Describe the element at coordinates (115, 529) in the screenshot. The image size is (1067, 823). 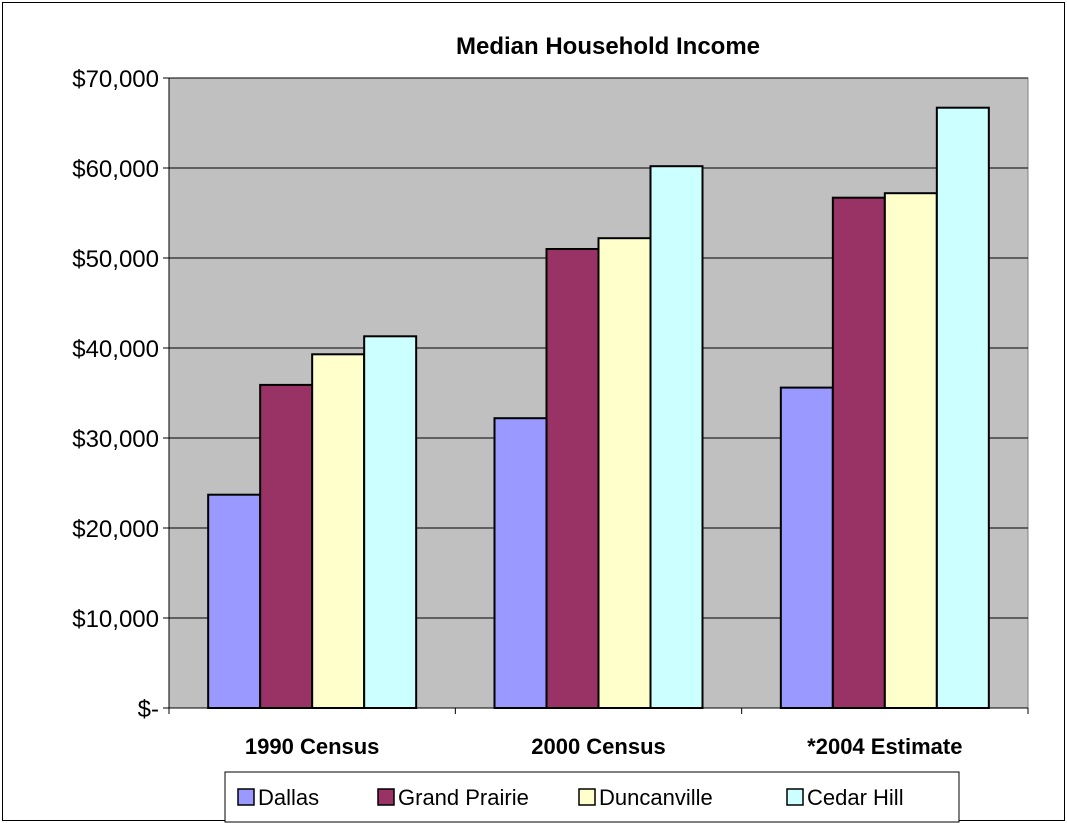
I see `y-tick-label: $20,000` at that location.